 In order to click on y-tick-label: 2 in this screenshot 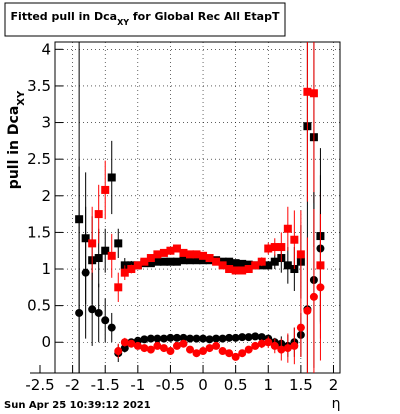, I will do `click(46, 196)`.